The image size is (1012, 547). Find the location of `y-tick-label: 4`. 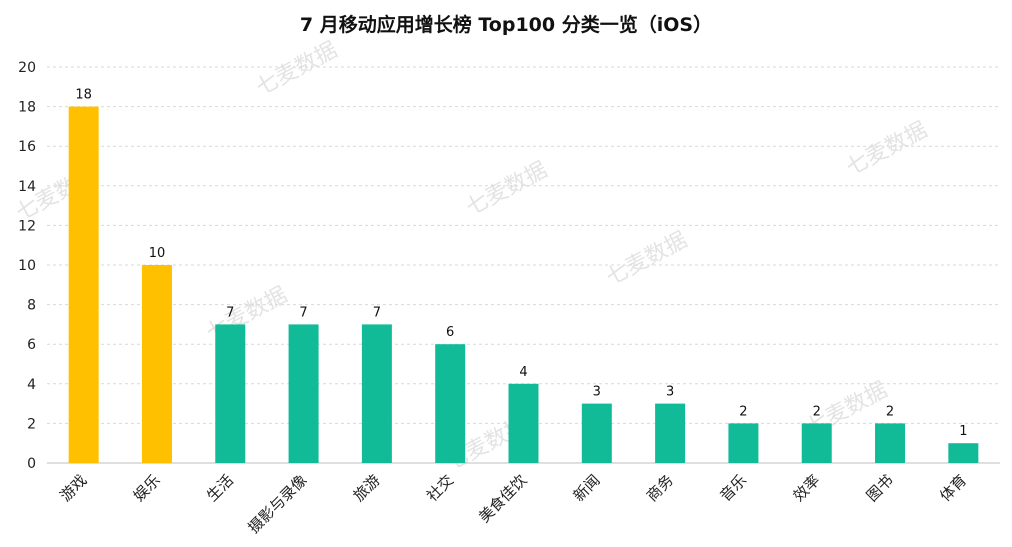

y-tick-label: 4 is located at coordinates (31, 385).